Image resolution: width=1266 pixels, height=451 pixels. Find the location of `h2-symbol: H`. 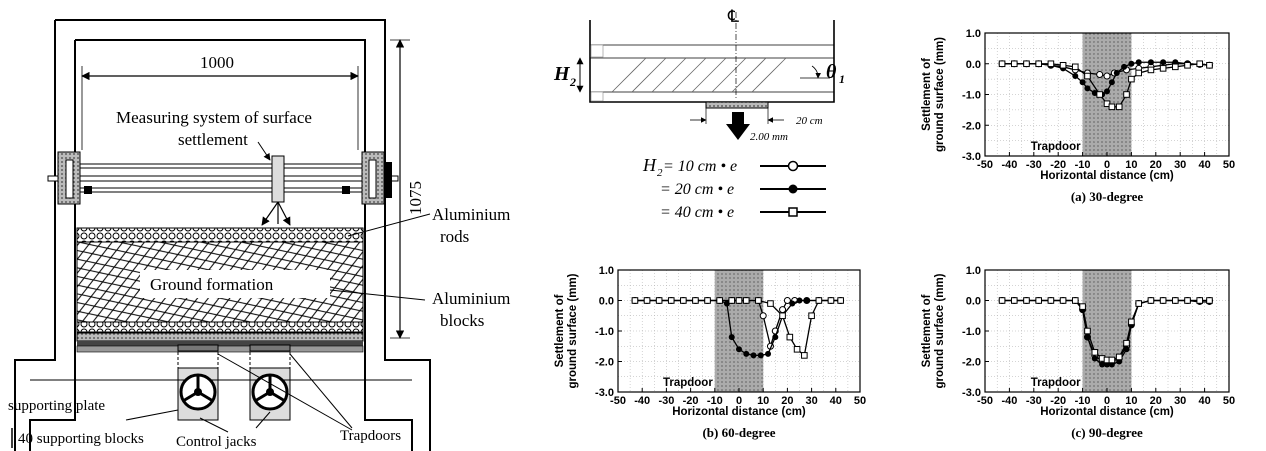

h2-symbol: H is located at coordinates (562, 74).